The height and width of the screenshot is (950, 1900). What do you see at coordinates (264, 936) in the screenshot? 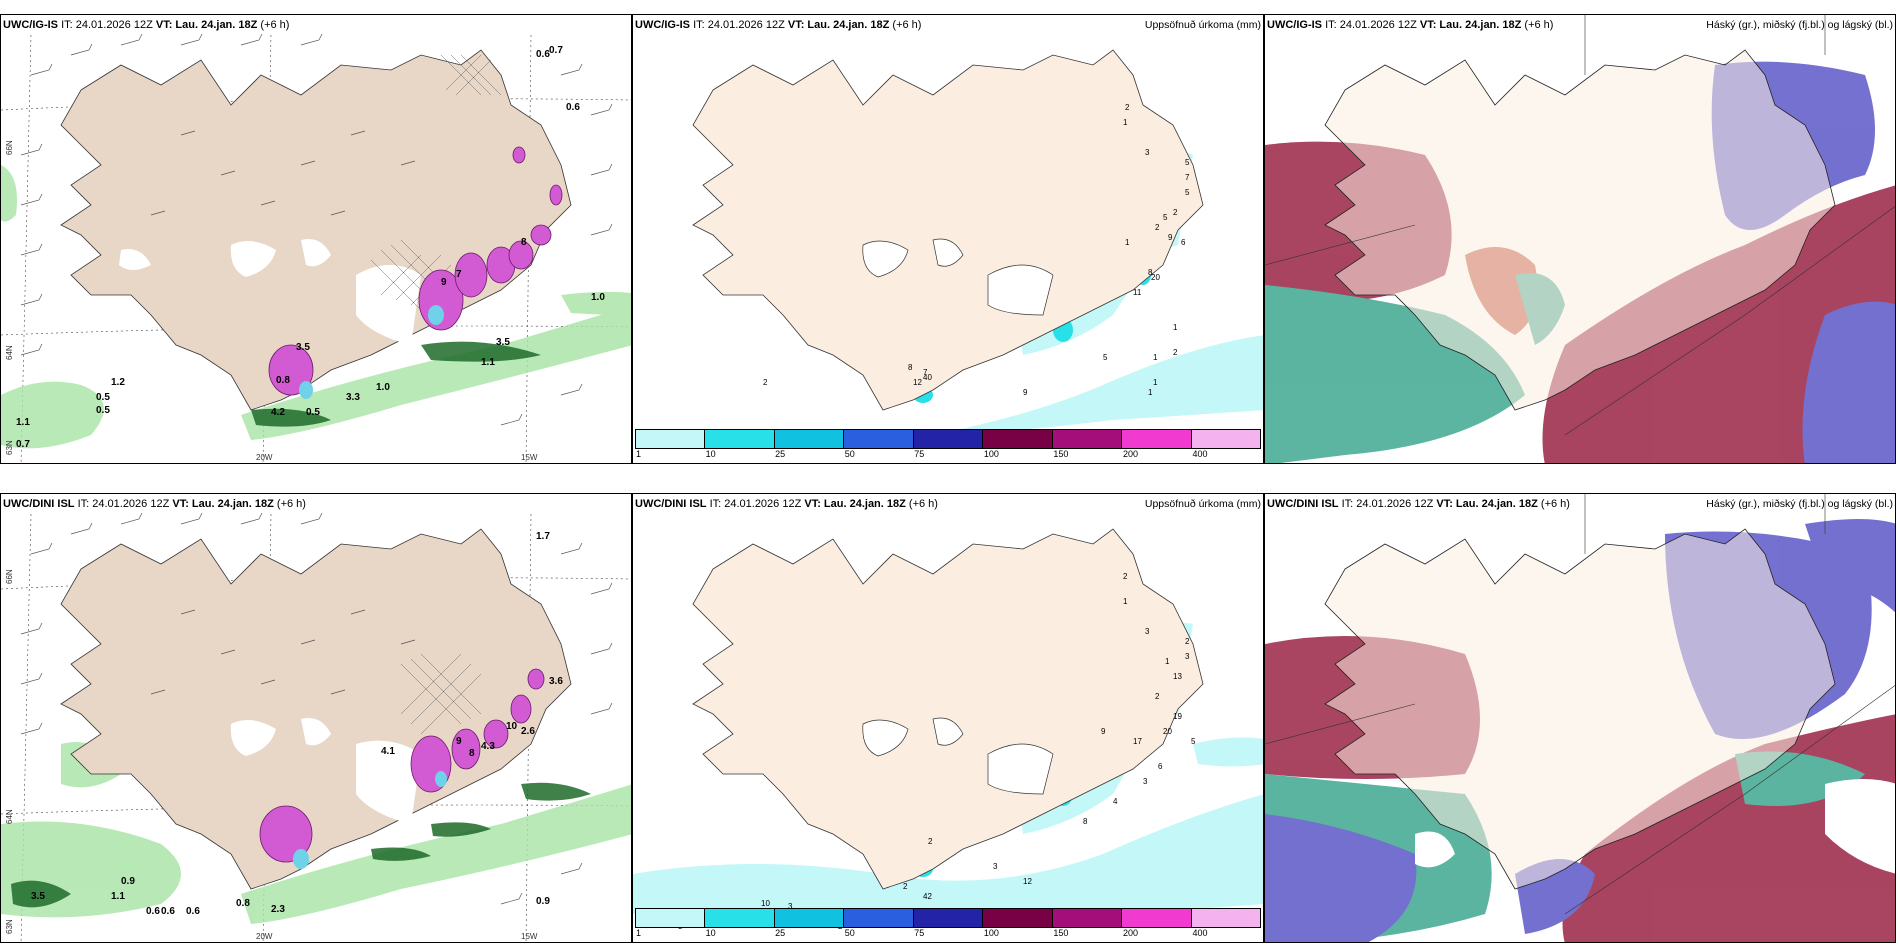
I see `lon-label-20w: 20W` at bounding box center [264, 936].